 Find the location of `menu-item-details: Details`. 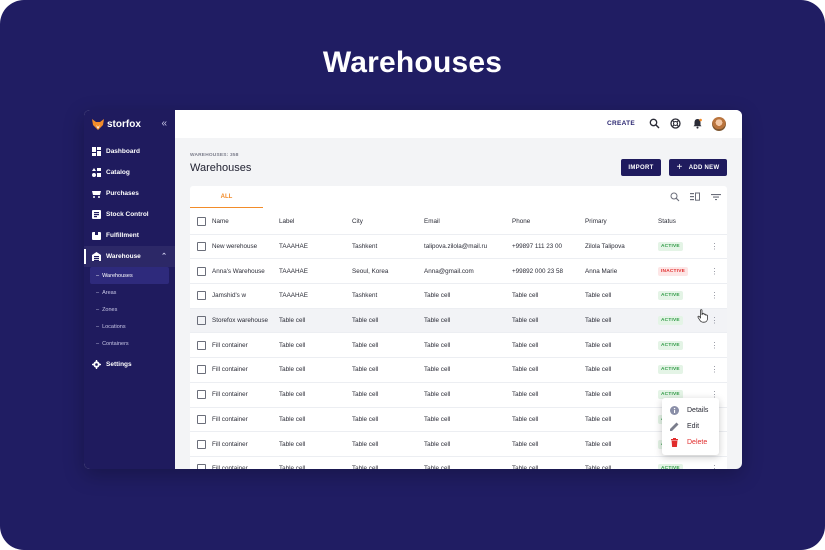

menu-item-details: Details is located at coordinates (690, 410).